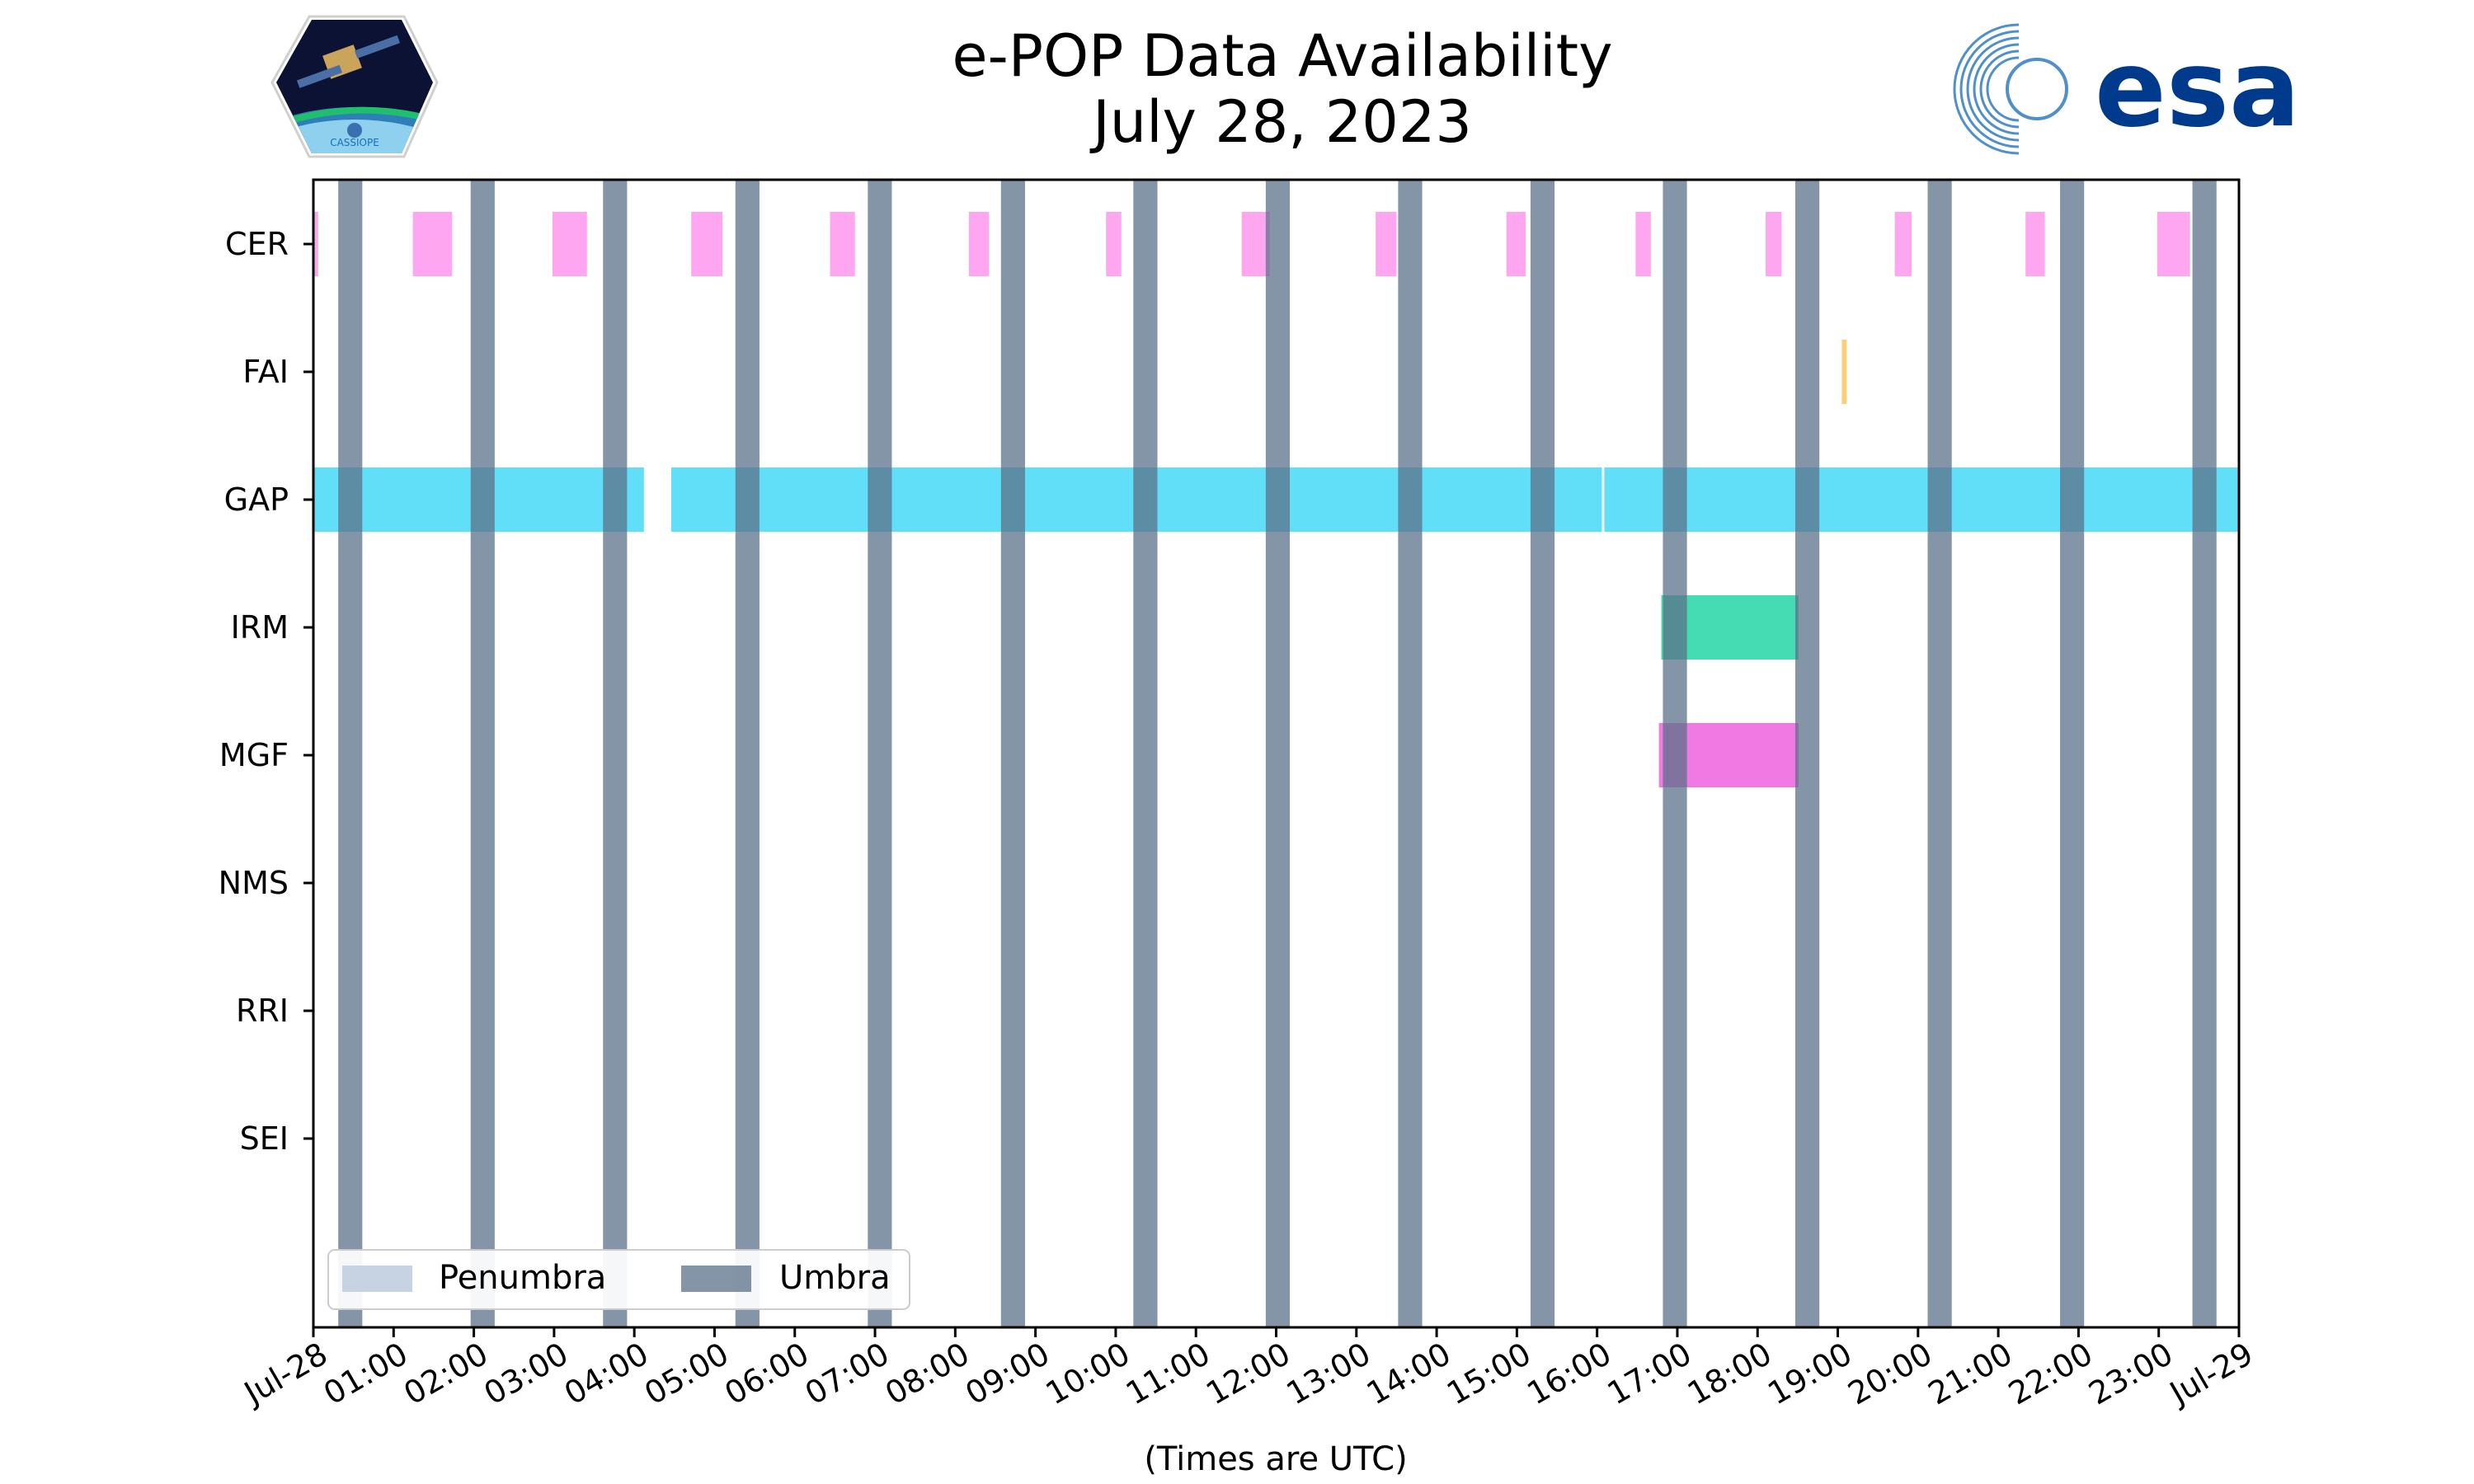 The width and height of the screenshot is (2474, 1484). Describe the element at coordinates (285, 1374) in the screenshot. I see `x-tick-label-0: Jul-28` at that location.